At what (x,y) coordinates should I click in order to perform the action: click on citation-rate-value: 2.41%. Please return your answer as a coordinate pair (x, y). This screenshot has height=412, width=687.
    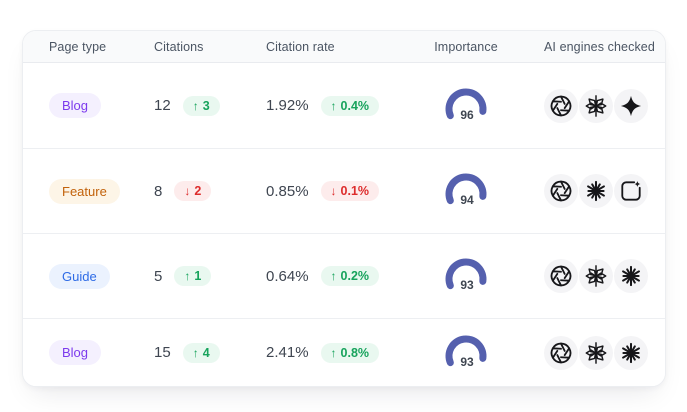
    Looking at the image, I should click on (287, 352).